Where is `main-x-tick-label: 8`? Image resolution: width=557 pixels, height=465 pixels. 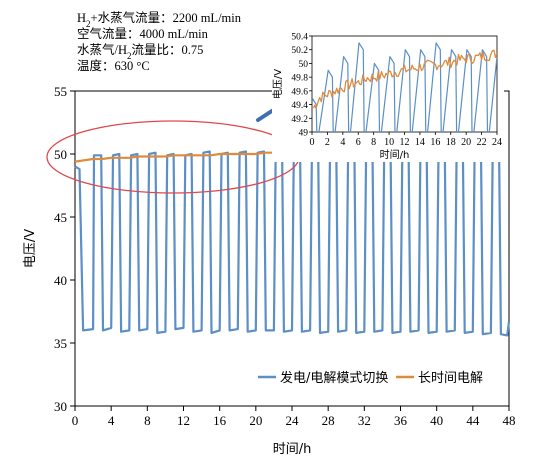
main-x-tick-label: 8 is located at coordinates (147, 420).